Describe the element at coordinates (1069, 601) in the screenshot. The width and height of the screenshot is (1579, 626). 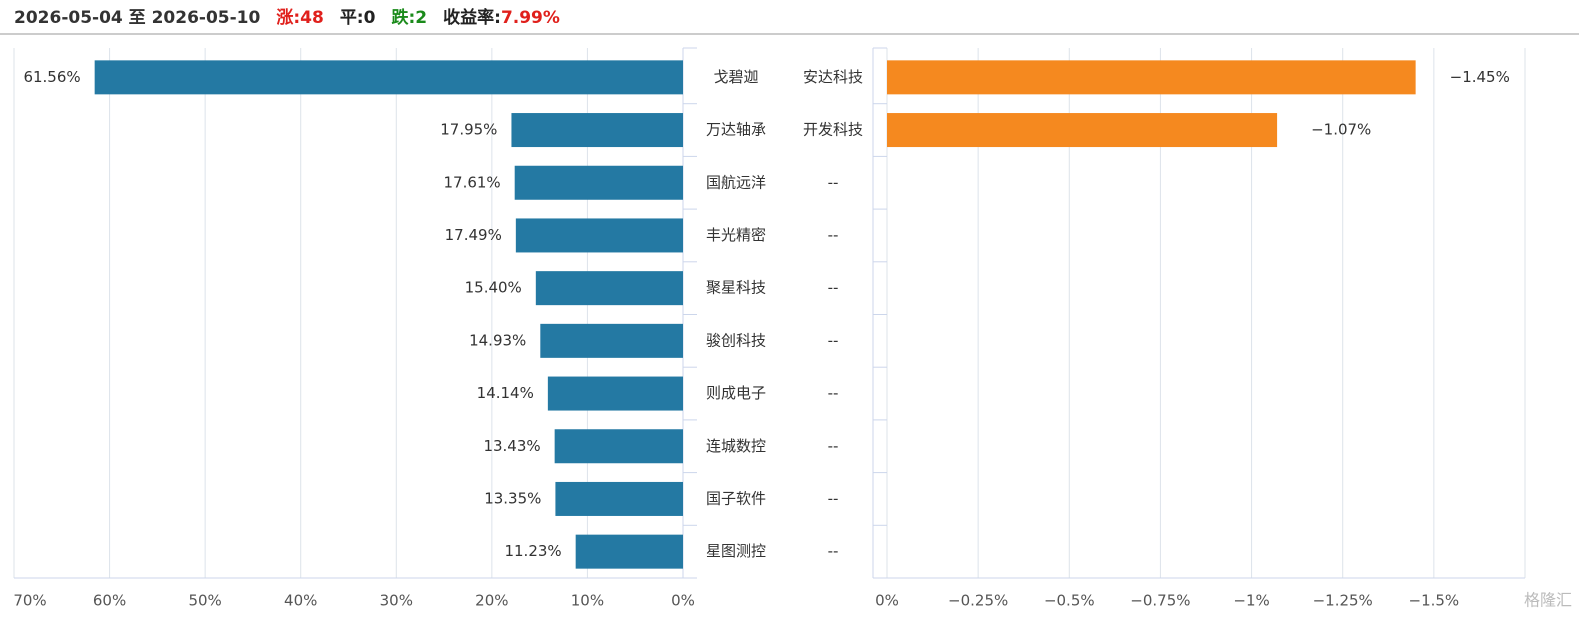
I see `x-tick-label: −0.5%` at that location.